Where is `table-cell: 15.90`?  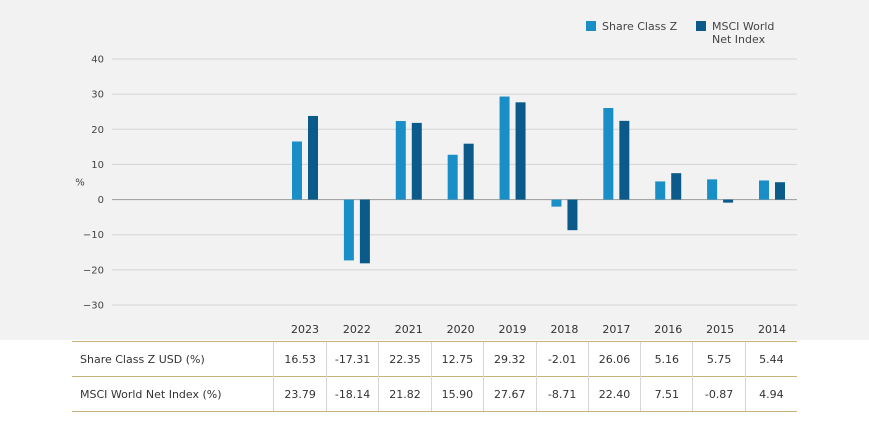 table-cell: 15.90 is located at coordinates (457, 394).